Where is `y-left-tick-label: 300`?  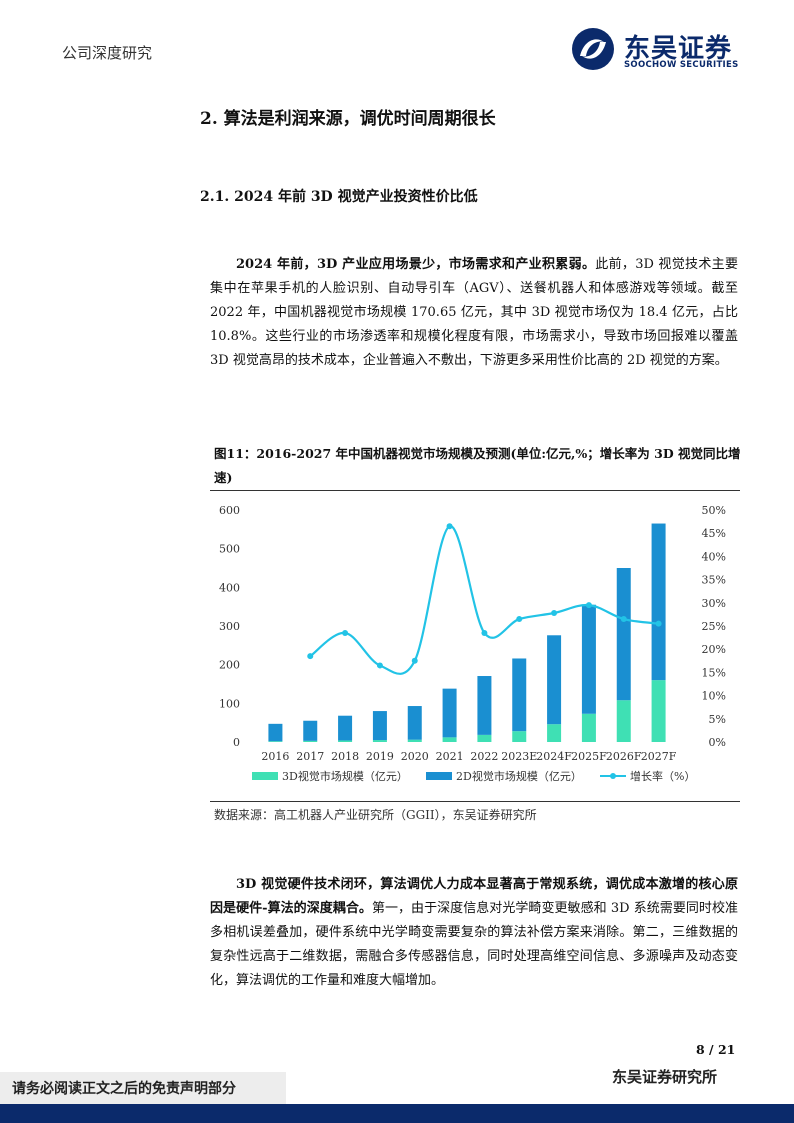 y-left-tick-label: 300 is located at coordinates (229, 626).